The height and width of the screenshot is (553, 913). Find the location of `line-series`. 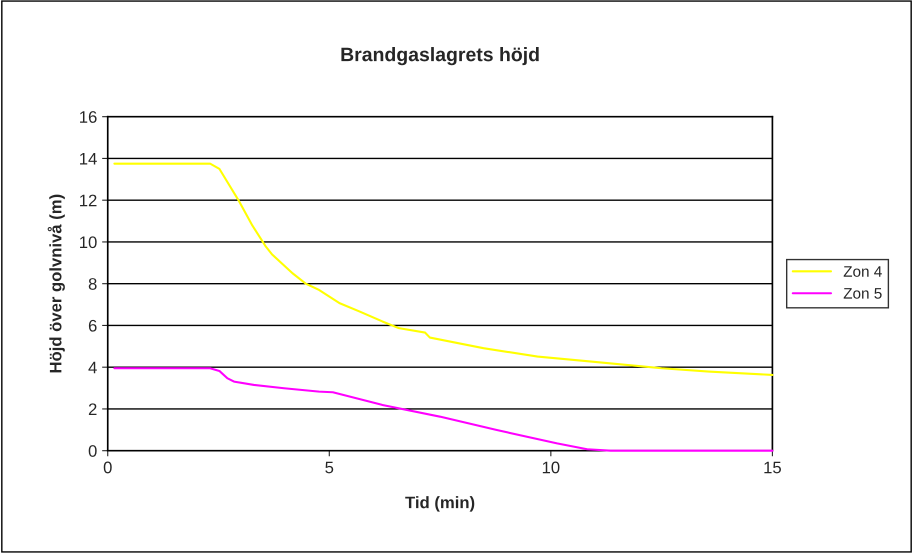

line-series is located at coordinates (443, 409).